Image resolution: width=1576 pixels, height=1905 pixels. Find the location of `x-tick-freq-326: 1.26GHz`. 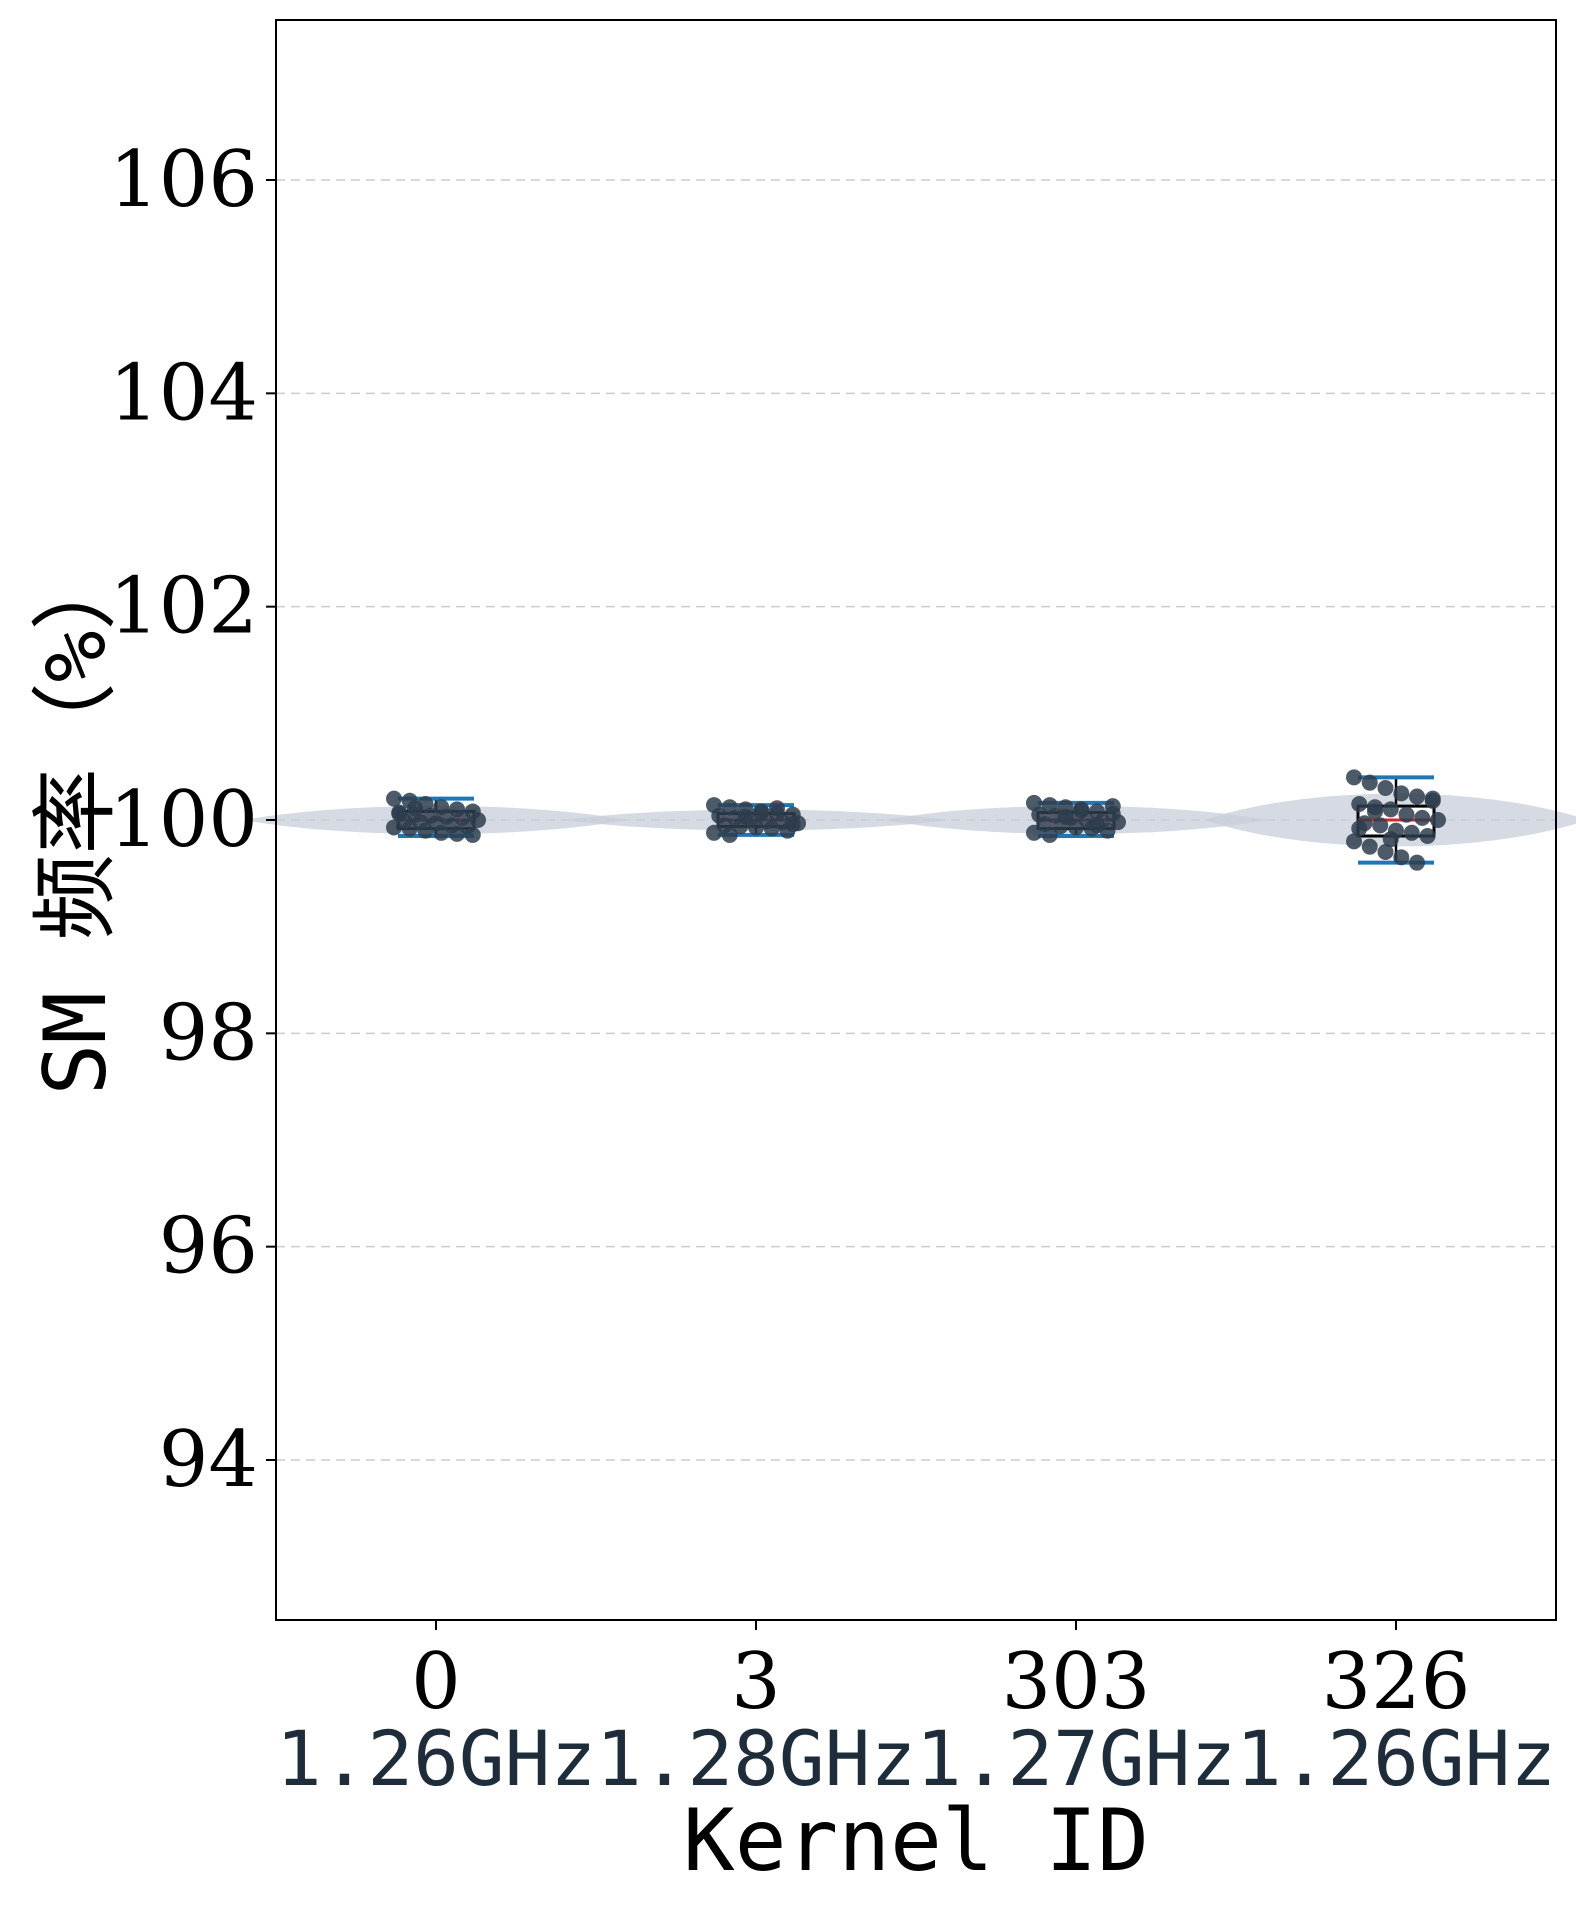

x-tick-freq-326: 1.26GHz is located at coordinates (1396, 1758).